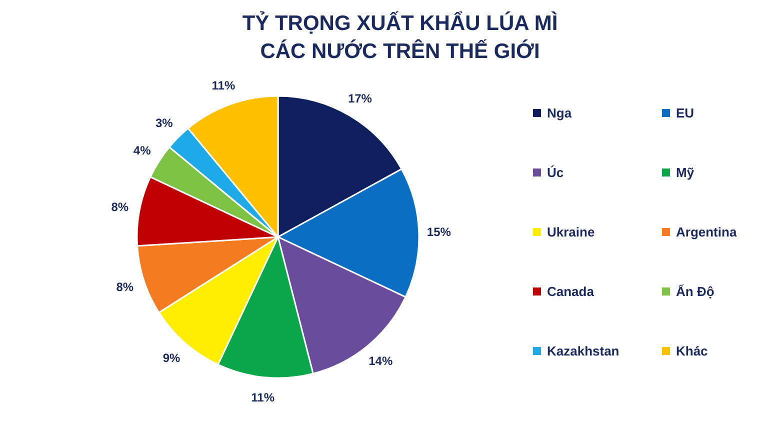 Image resolution: width=770 pixels, height=433 pixels. Describe the element at coordinates (707, 232) in the screenshot. I see `legend-label: Argentina` at that location.